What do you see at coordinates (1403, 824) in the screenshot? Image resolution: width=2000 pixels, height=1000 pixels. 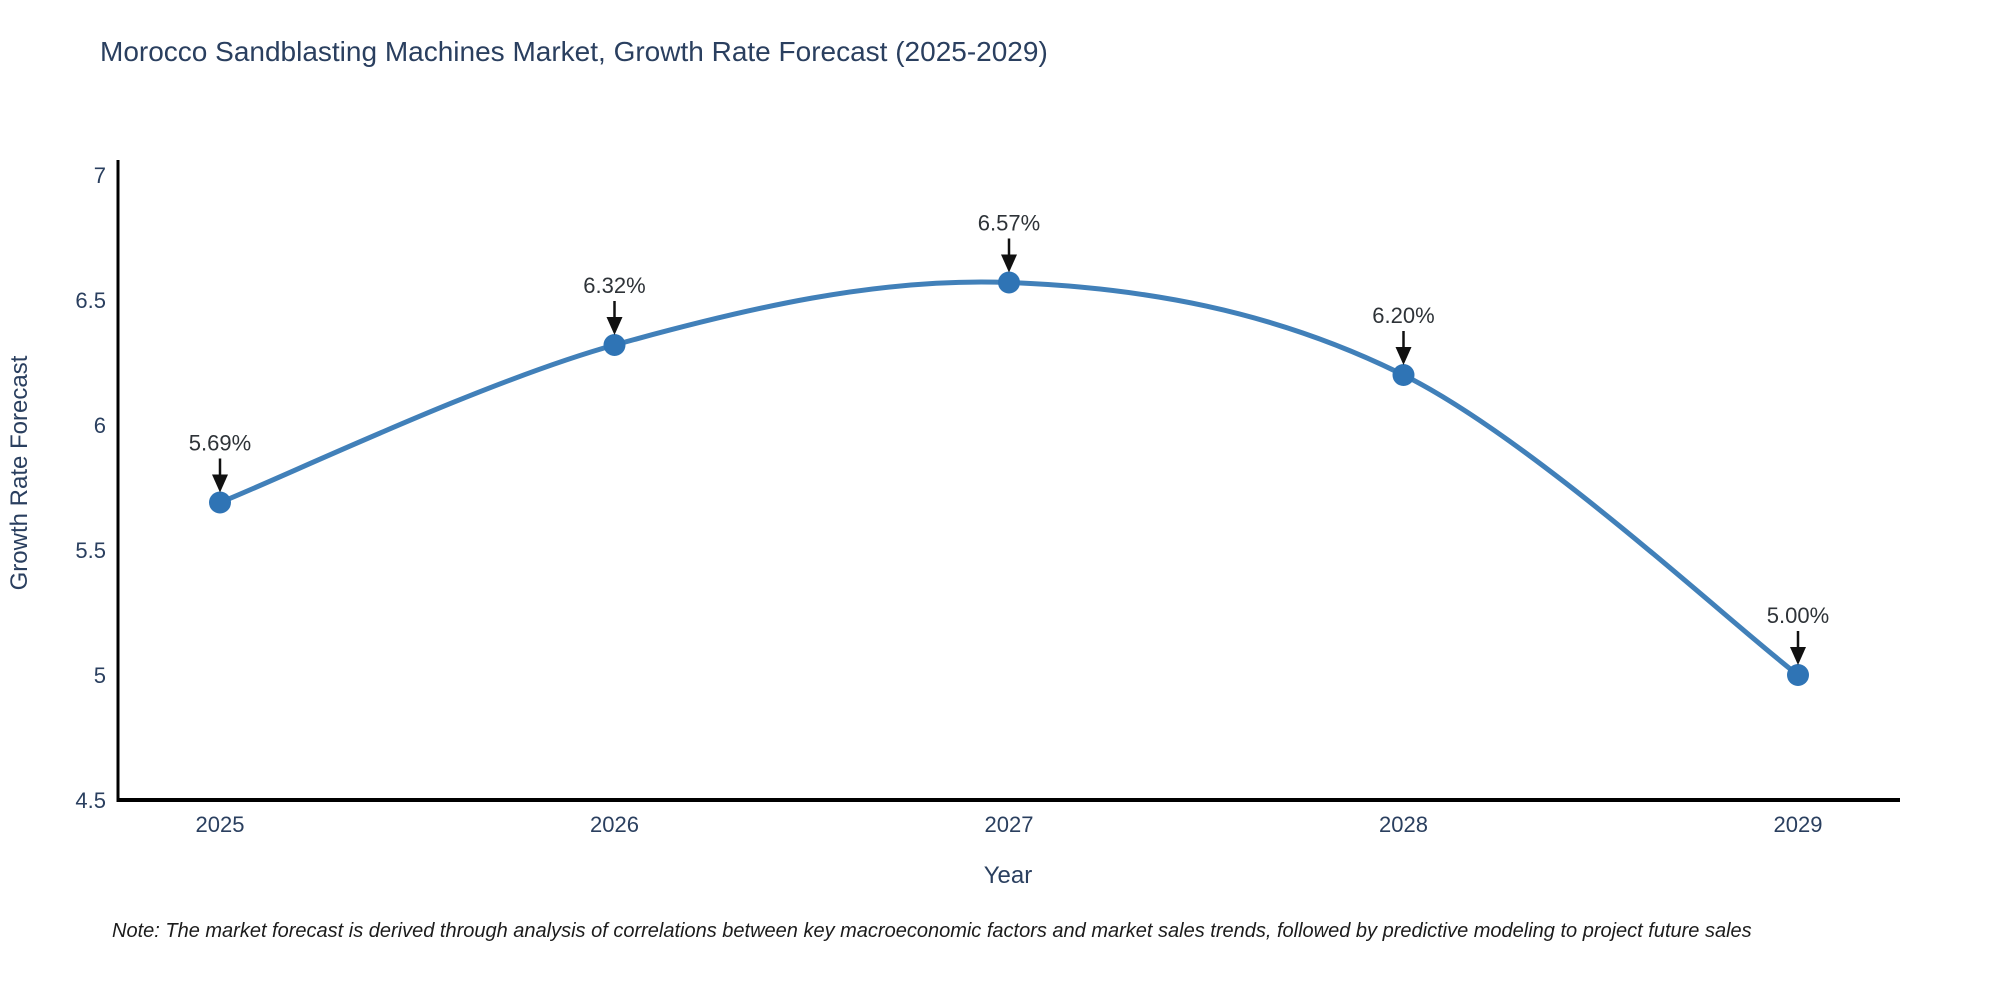 I see `x-tick-label: 2028` at bounding box center [1403, 824].